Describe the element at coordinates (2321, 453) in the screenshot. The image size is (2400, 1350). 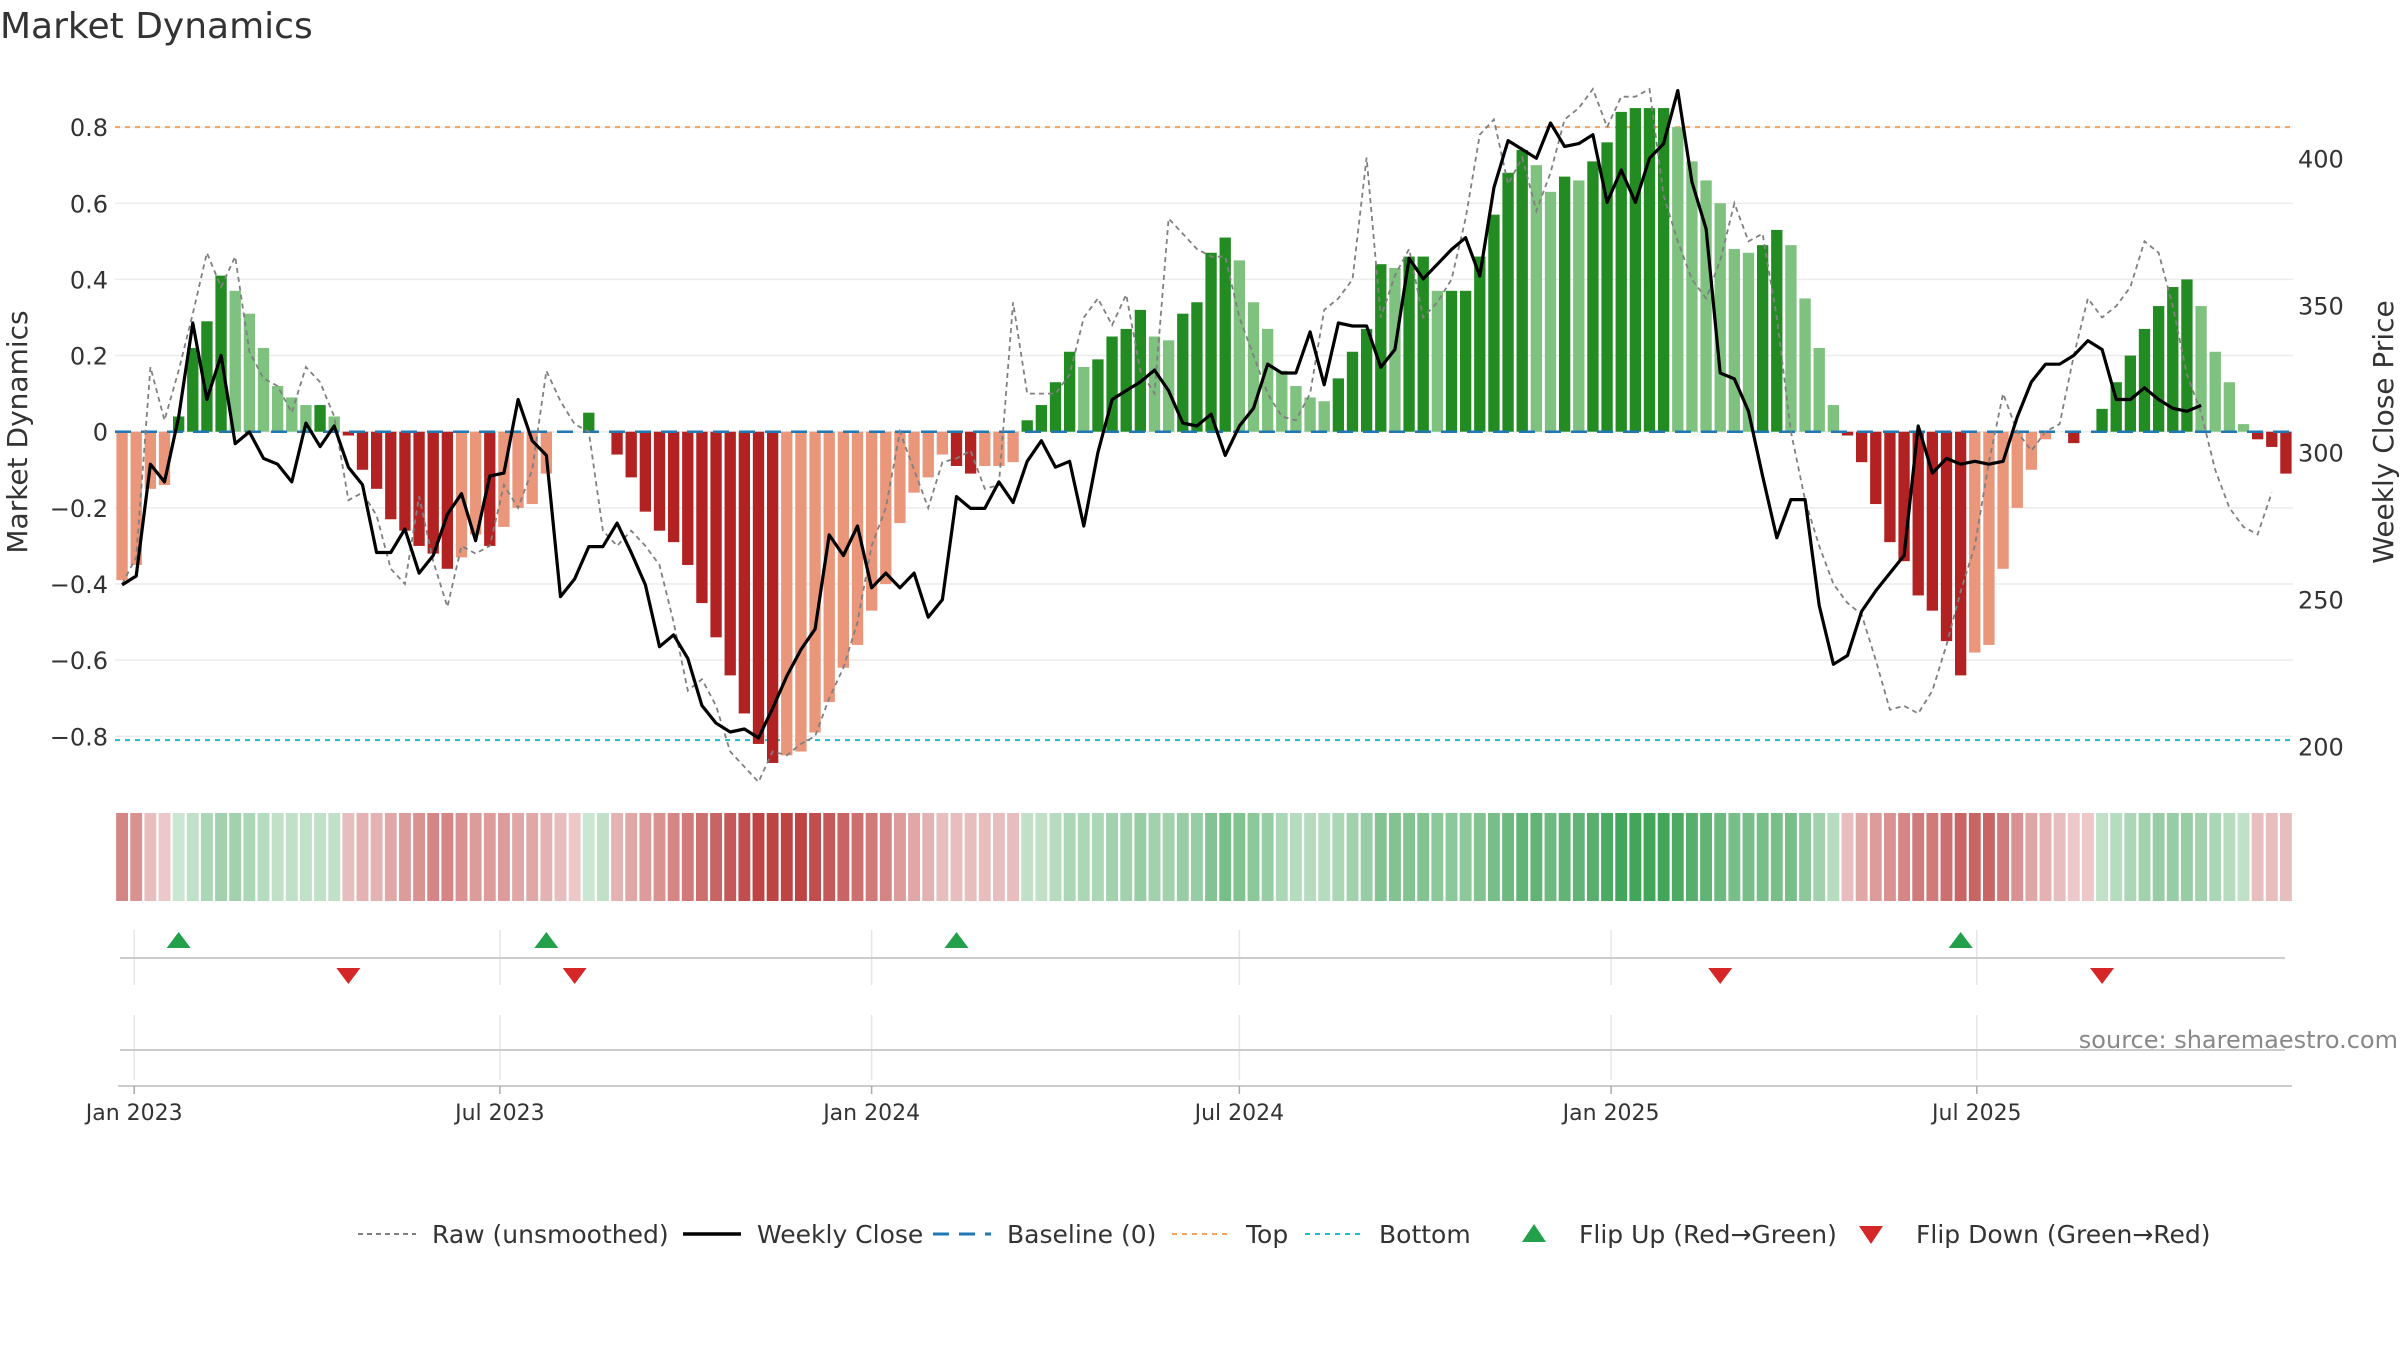
I see `y2-tick-label: 300` at that location.